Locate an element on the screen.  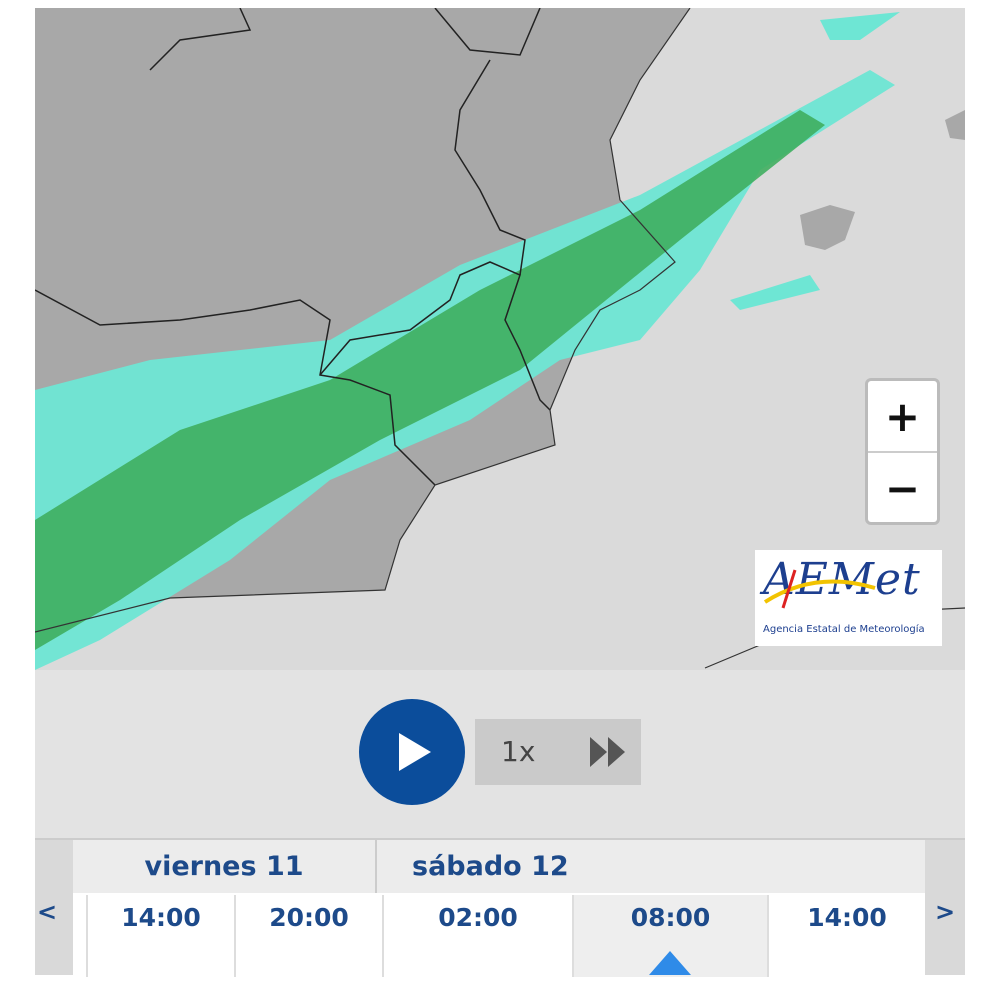
day-row is located at coordinates (499, 866).